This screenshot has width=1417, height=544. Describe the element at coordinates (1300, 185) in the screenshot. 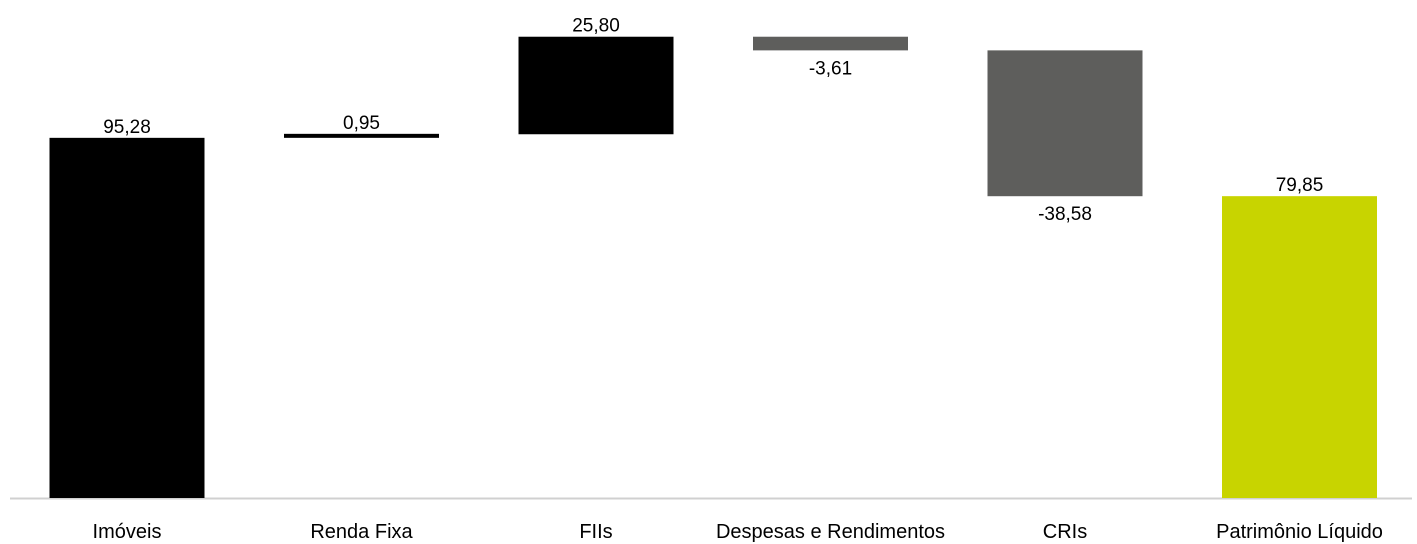

I see `value-label-5: 79,85` at that location.